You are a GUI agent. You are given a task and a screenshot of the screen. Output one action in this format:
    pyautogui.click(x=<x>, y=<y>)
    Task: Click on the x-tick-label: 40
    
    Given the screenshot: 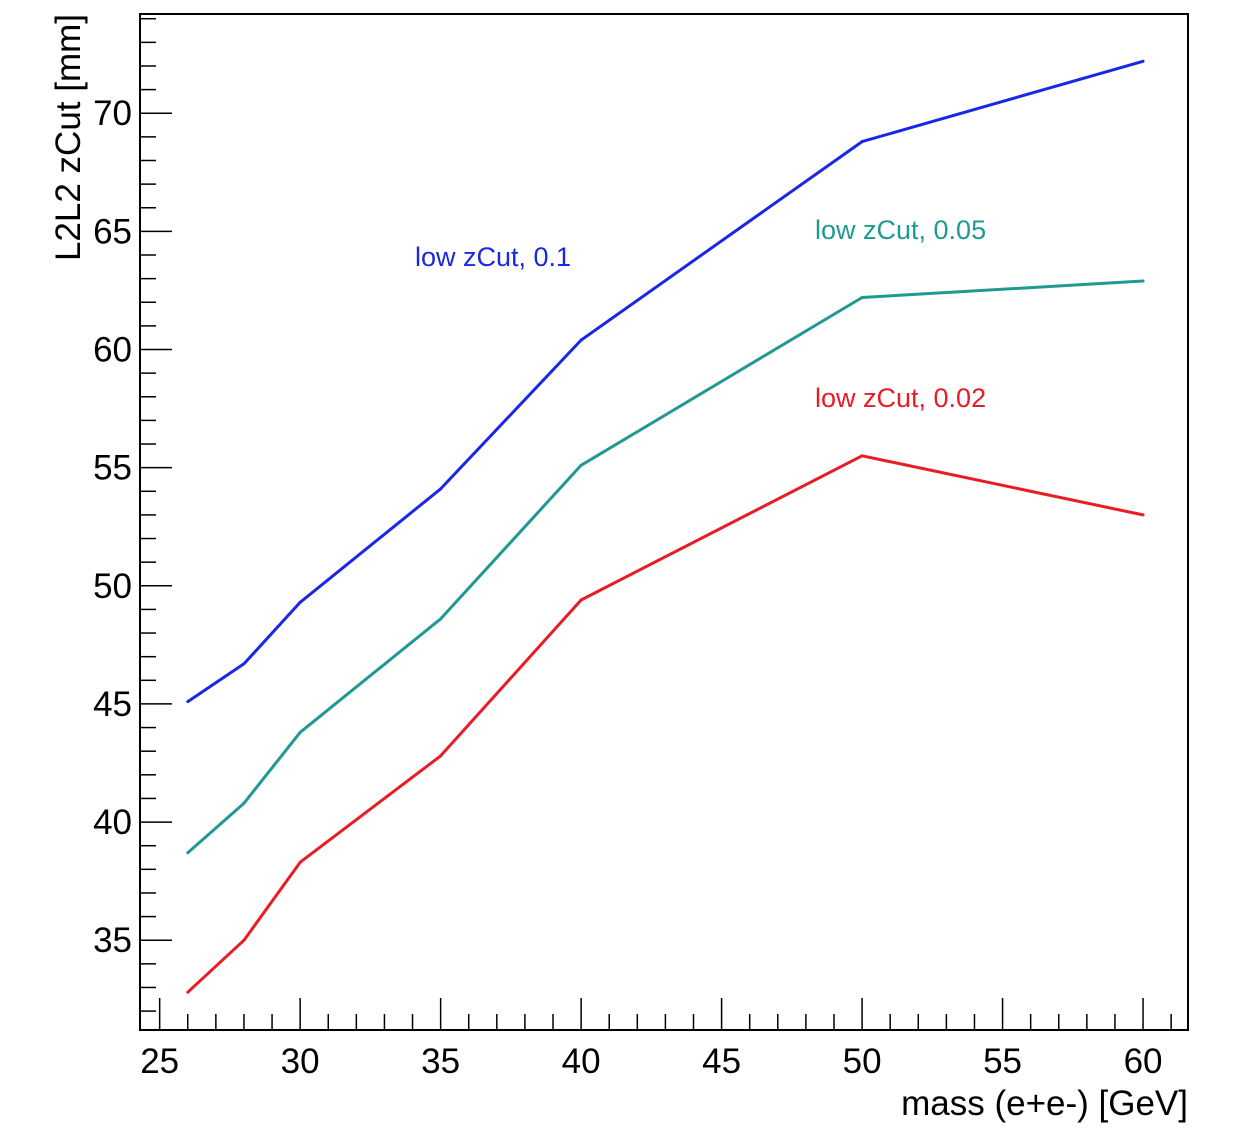 What is the action you would take?
    pyautogui.click(x=581, y=1061)
    